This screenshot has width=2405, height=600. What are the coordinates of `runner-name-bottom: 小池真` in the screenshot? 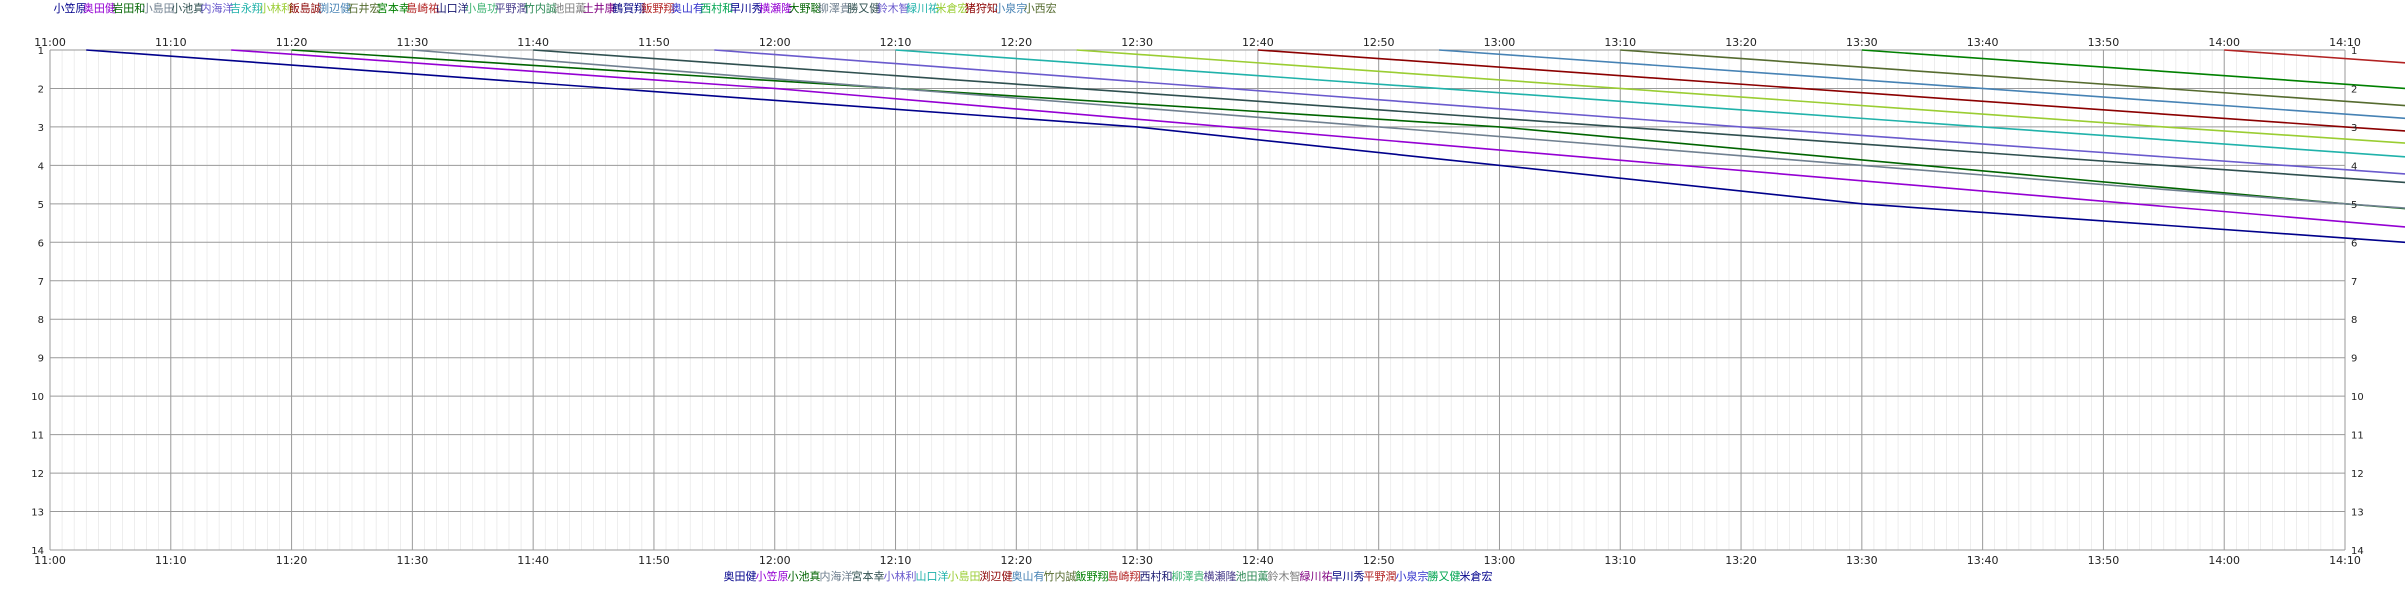 It's located at (804, 576).